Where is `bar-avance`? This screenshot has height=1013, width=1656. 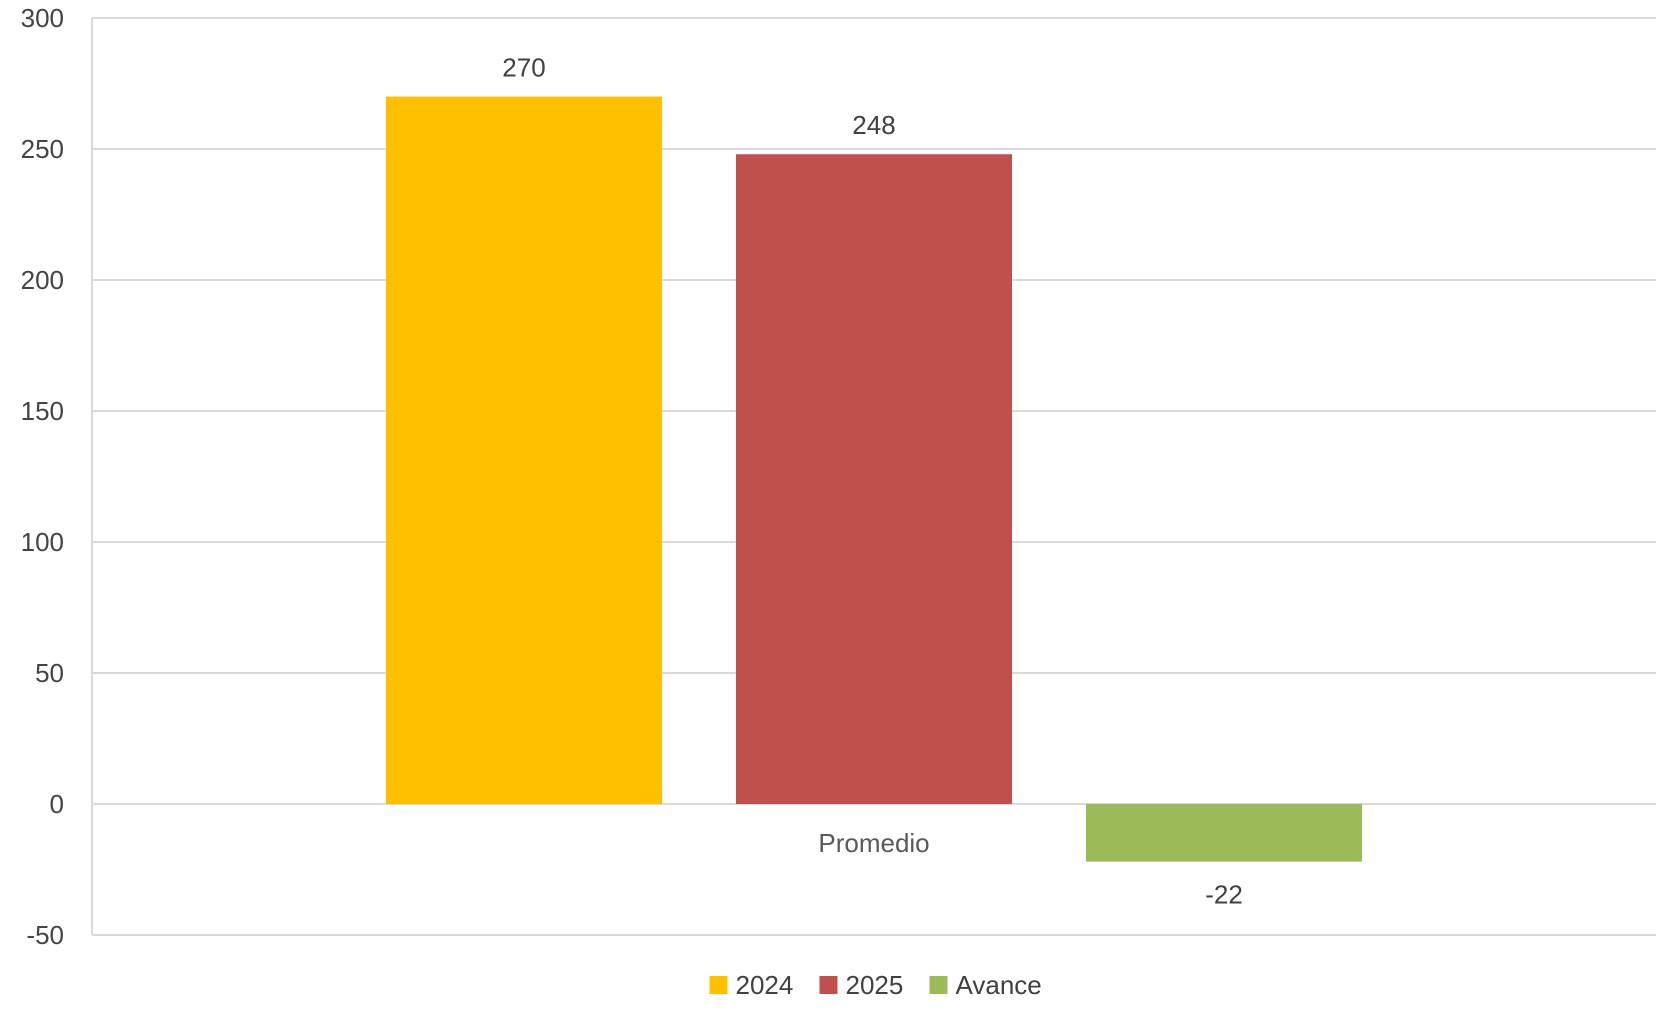 bar-avance is located at coordinates (1224, 833).